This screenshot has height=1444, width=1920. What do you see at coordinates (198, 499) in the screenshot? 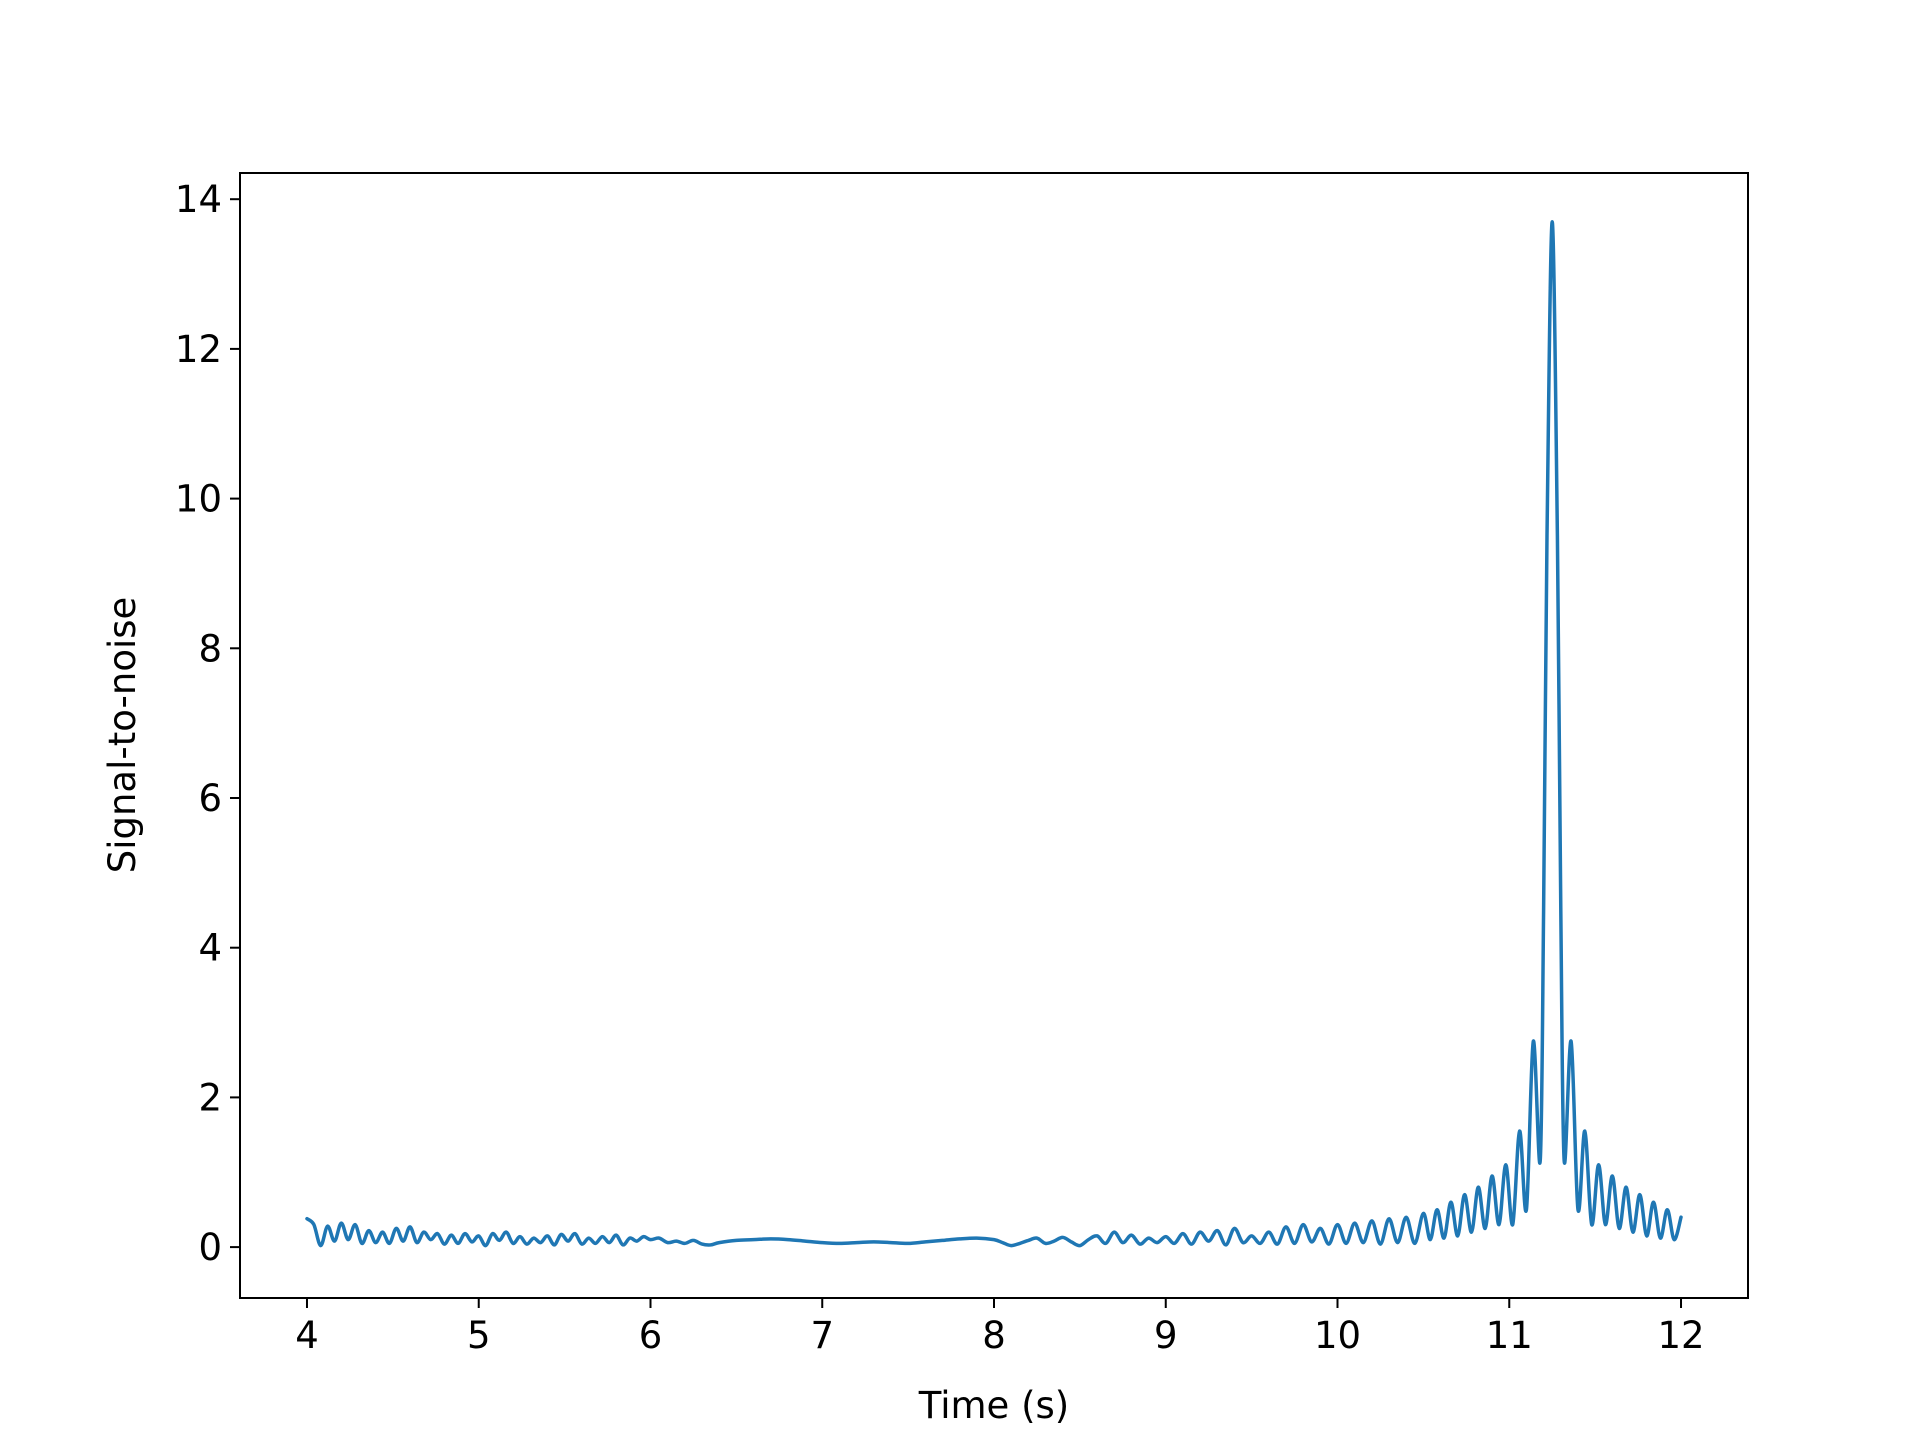
I see `y-tick-label: 10` at bounding box center [198, 499].